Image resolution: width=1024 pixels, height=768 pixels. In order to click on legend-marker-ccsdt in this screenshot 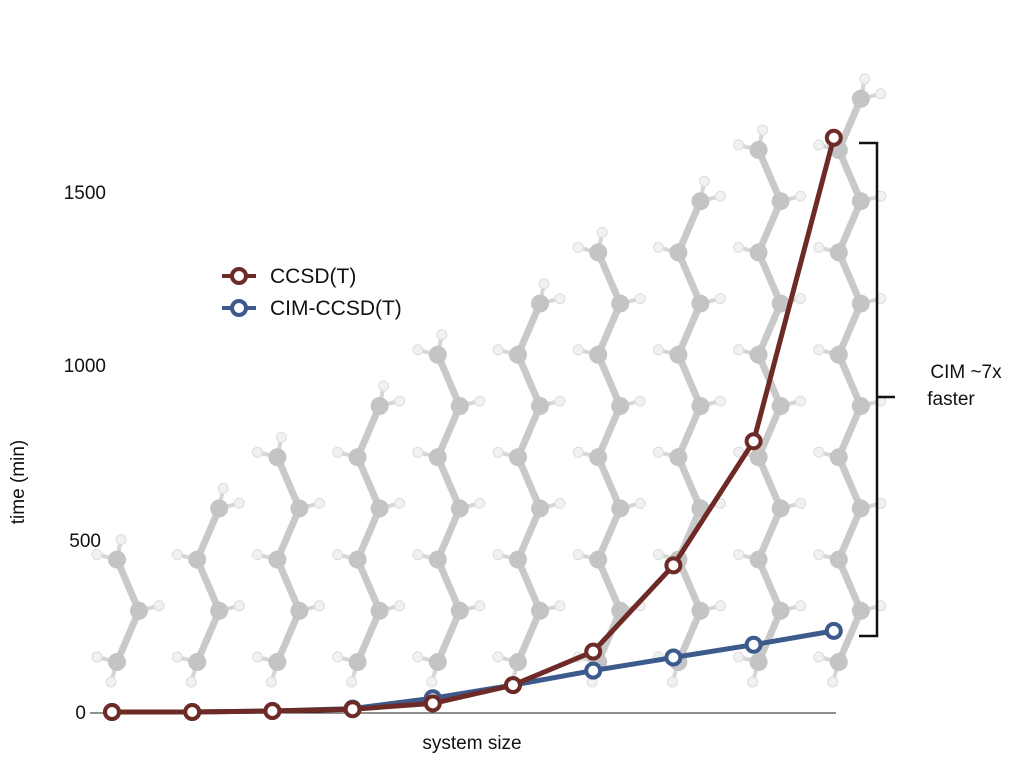, I will do `click(239, 276)`.